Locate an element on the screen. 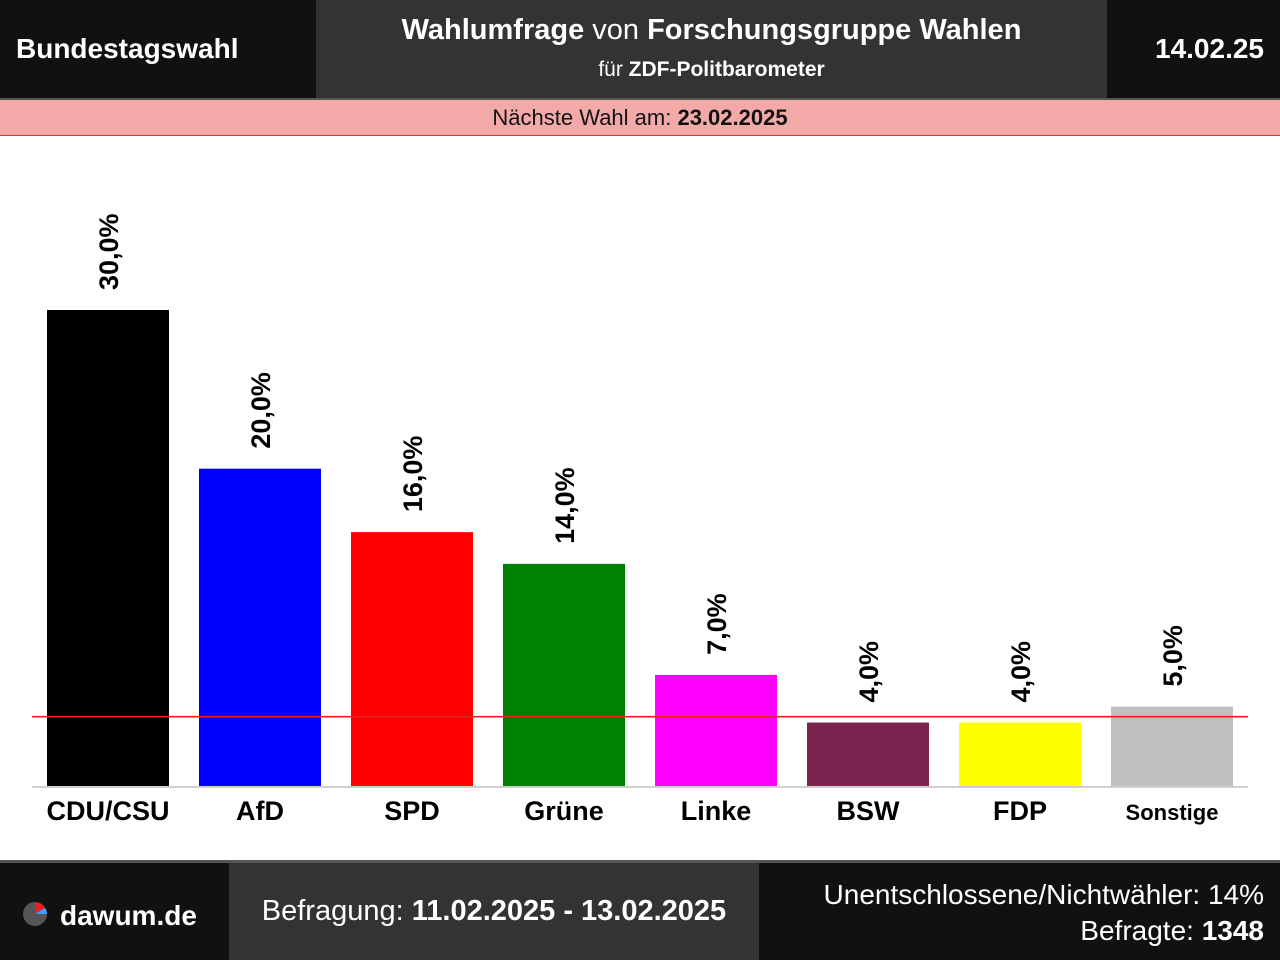 The width and height of the screenshot is (1280, 960). footer-logo: dawum.de is located at coordinates (114, 911).